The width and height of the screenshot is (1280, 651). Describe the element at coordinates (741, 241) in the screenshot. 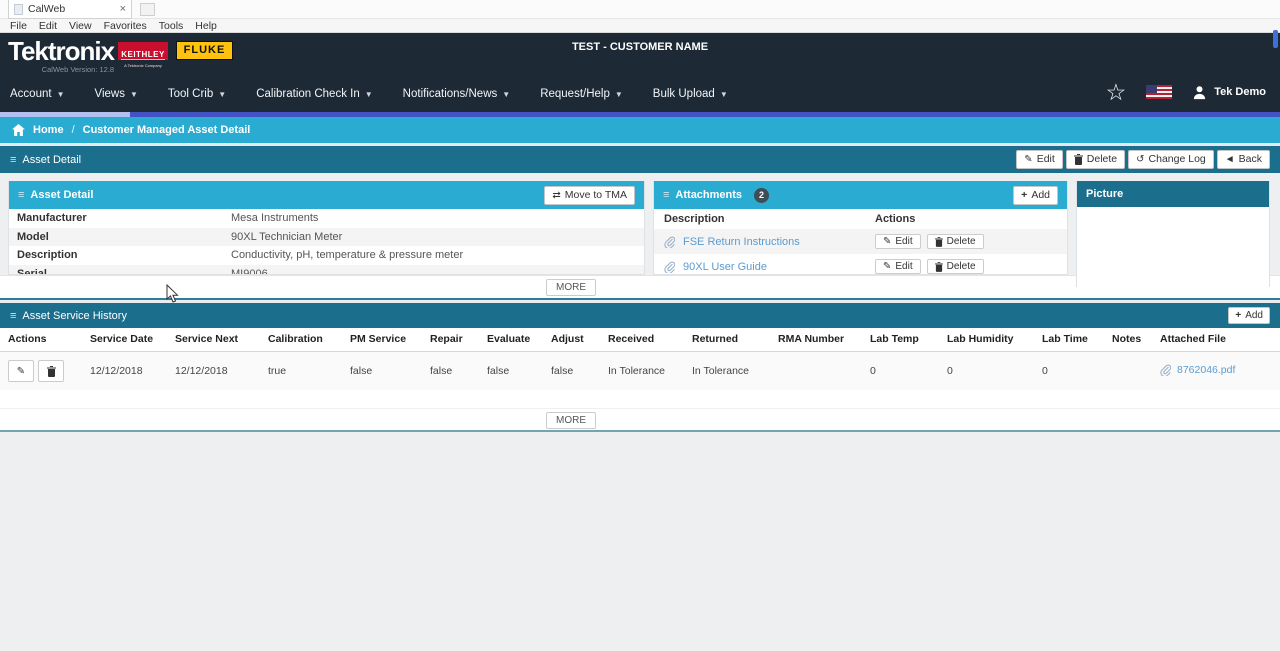

I see `attachment-link: FSE Return Instructions` at that location.